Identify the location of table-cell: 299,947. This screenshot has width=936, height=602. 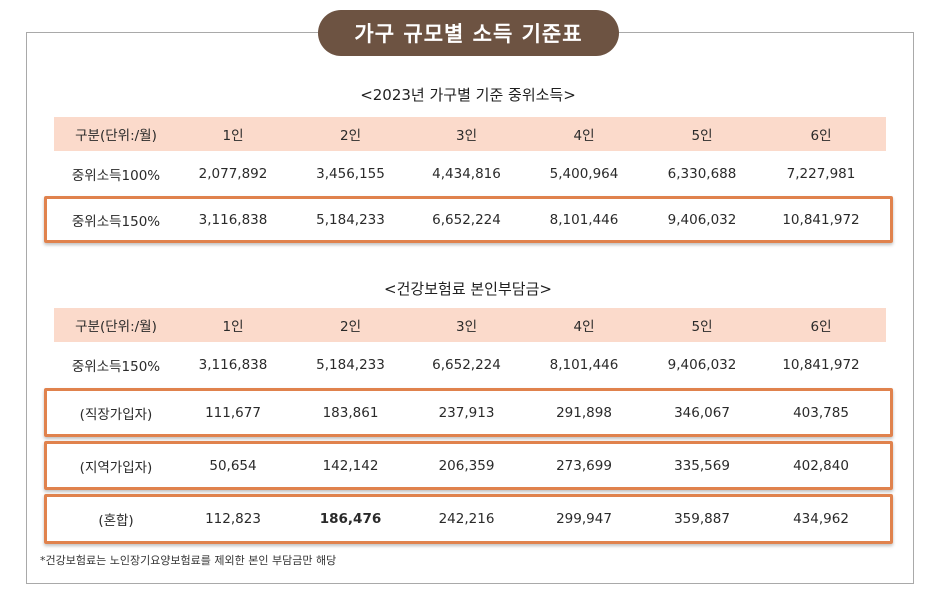
(584, 519).